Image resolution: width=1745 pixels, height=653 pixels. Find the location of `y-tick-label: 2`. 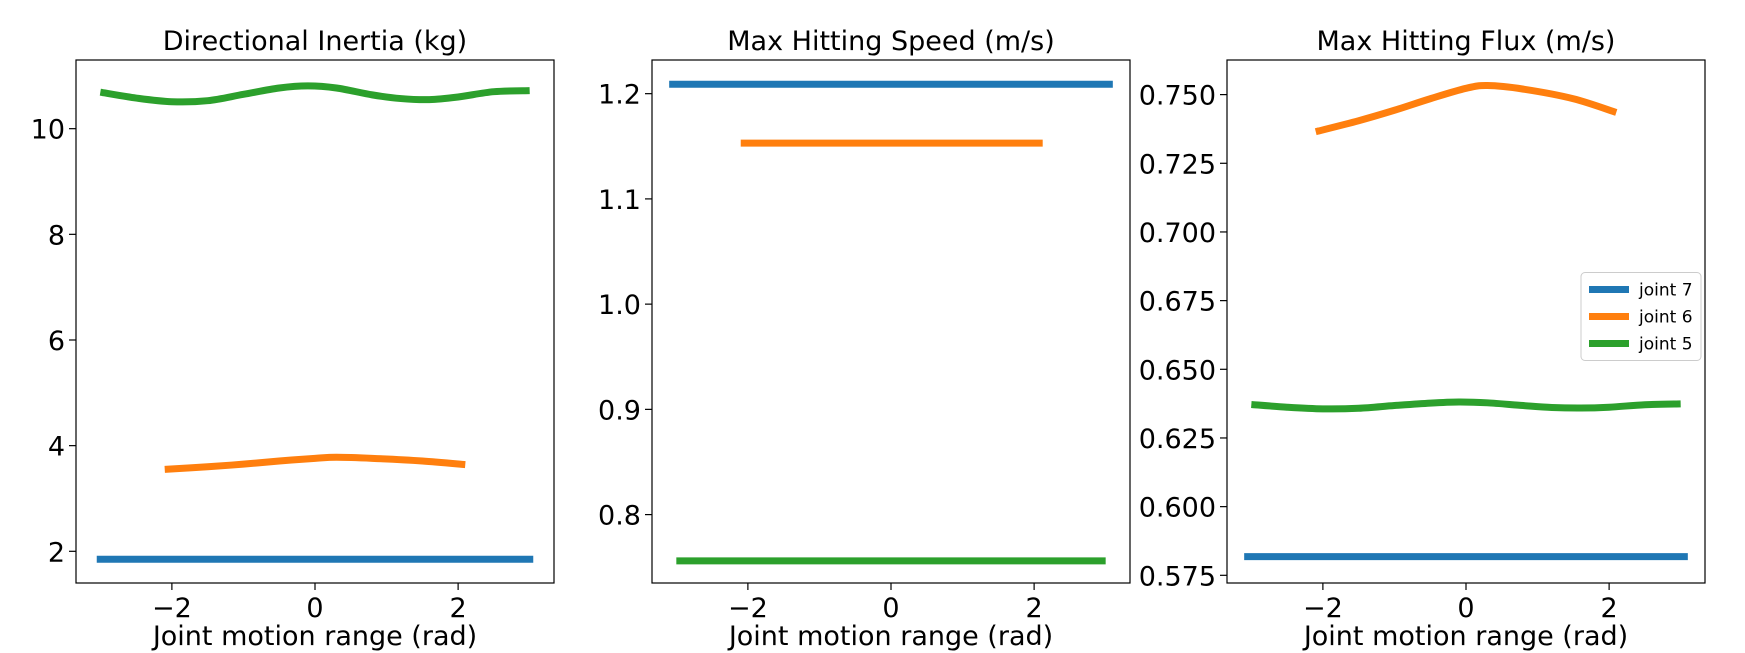

y-tick-label: 2 is located at coordinates (56, 552).